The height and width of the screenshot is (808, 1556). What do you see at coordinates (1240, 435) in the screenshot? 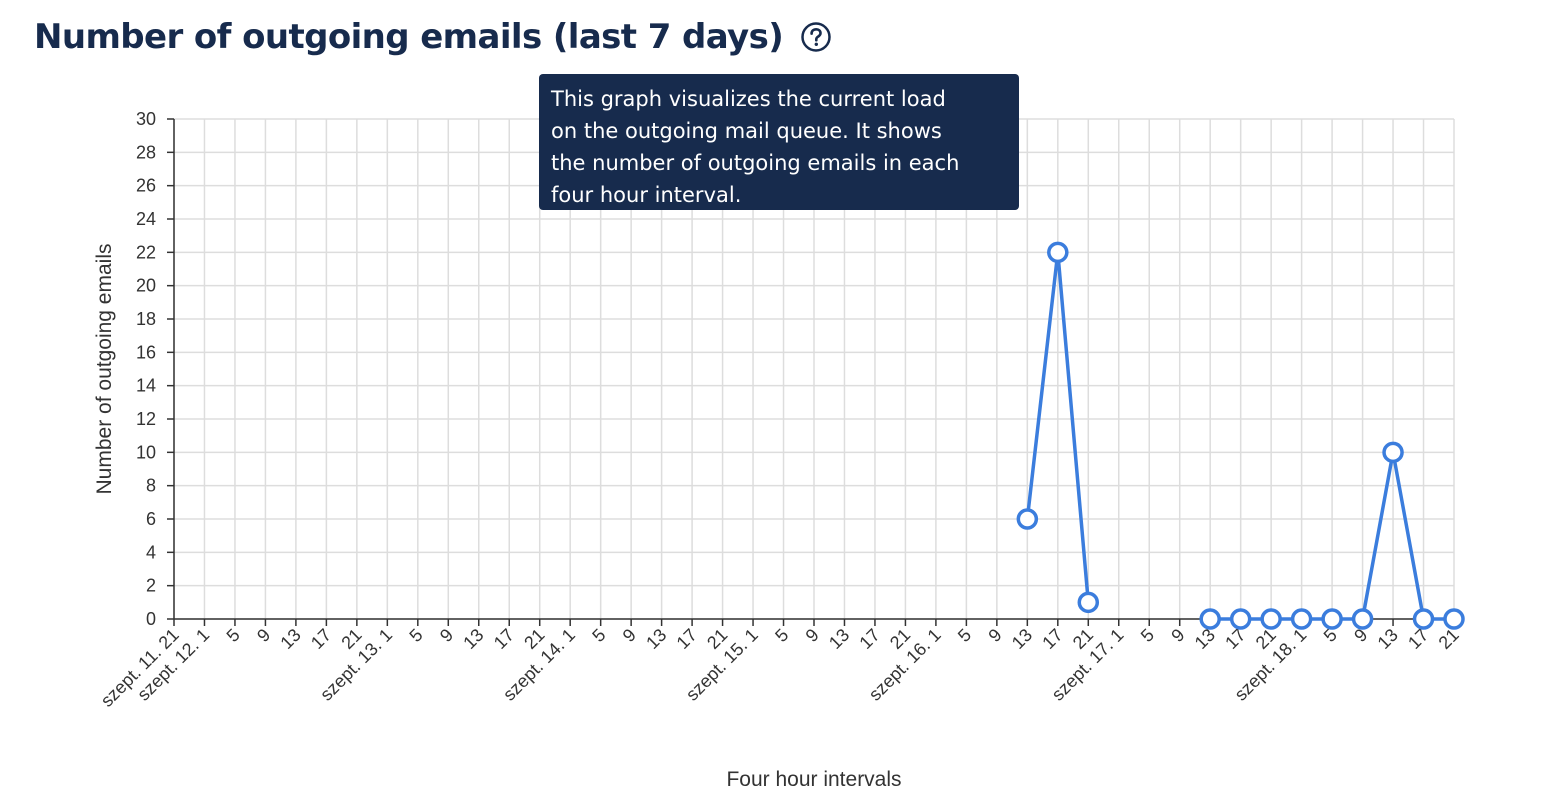
I see `series-outgoing-emails` at bounding box center [1240, 435].